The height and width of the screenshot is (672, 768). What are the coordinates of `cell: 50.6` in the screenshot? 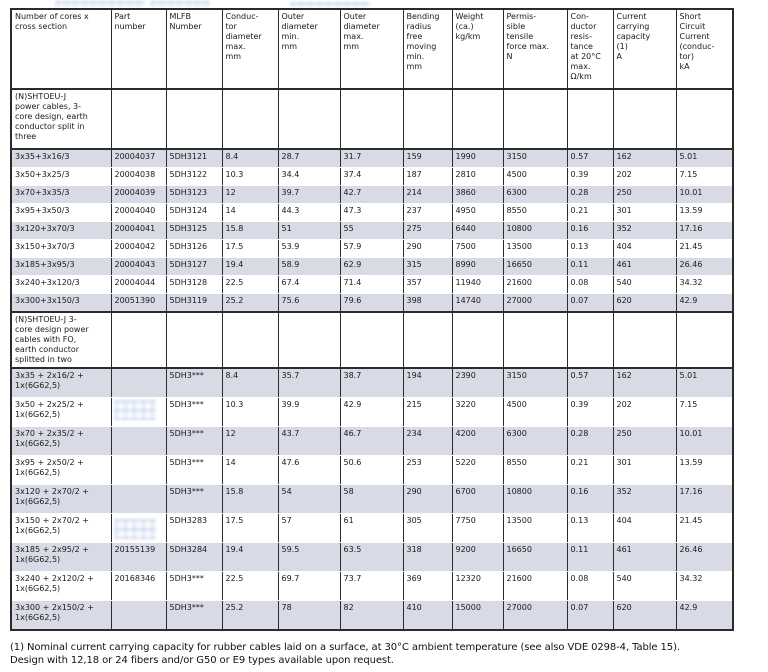 It's located at (371, 470).